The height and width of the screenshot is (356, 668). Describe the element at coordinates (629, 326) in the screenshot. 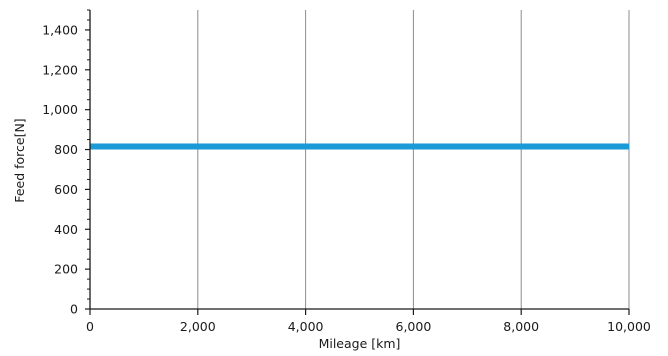

I see `x-tick-label: 10,000` at that location.